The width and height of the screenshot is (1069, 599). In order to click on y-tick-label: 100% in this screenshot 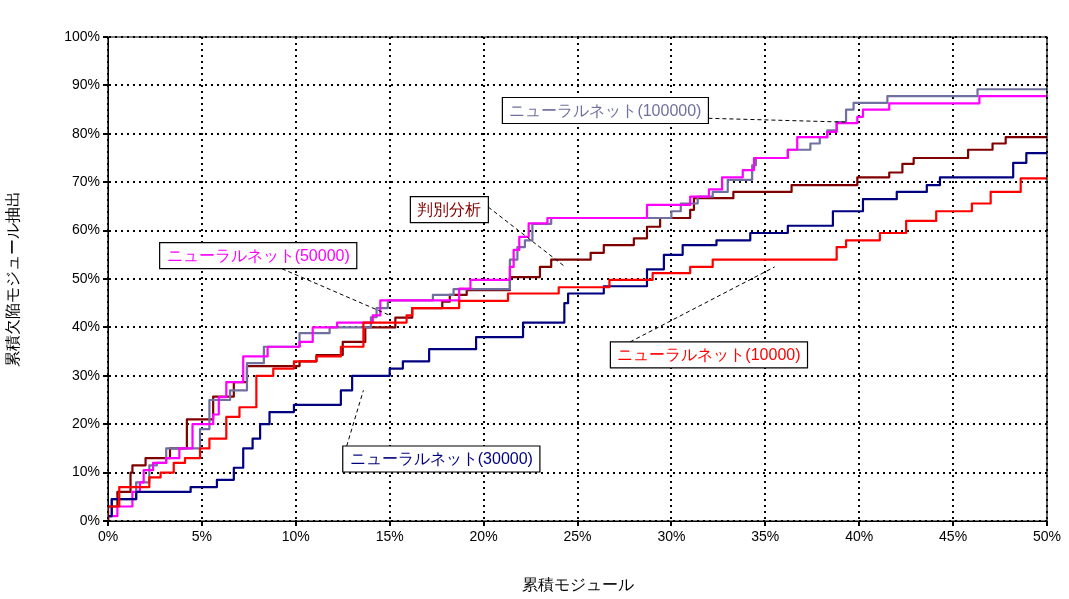, I will do `click(82, 35)`.